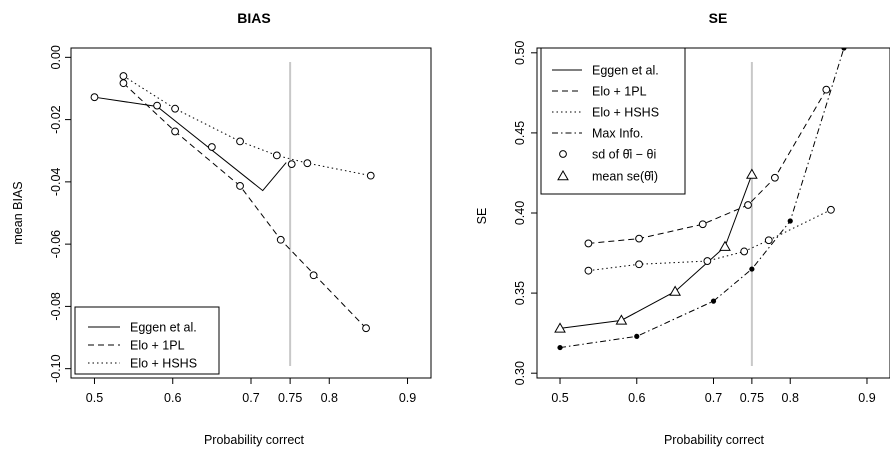  I want to click on bias-x-axis-label: Probability correct, so click(254, 440).